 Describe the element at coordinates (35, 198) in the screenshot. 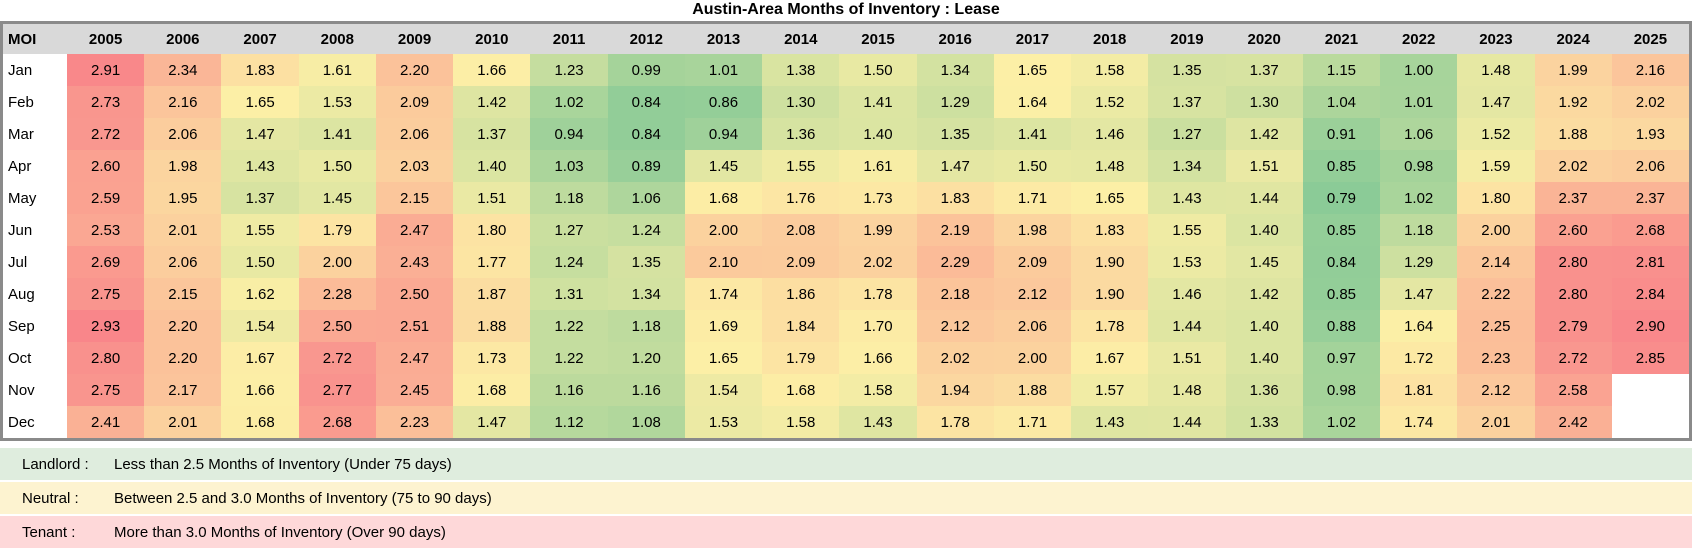

I see `row-header-may: May` at that location.